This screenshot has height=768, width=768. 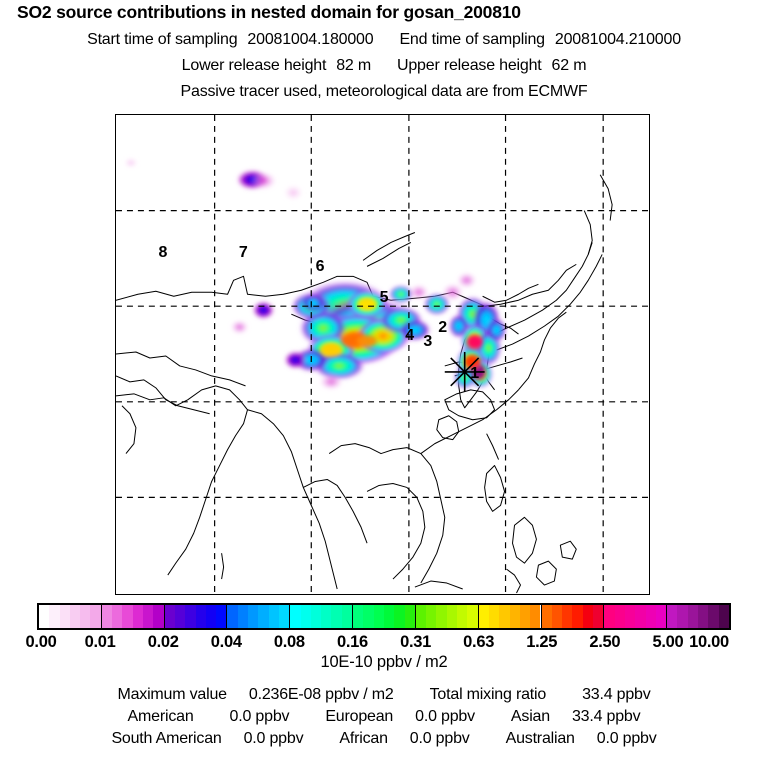 I want to click on colorbar-tick-8: 1.25, so click(x=542, y=642).